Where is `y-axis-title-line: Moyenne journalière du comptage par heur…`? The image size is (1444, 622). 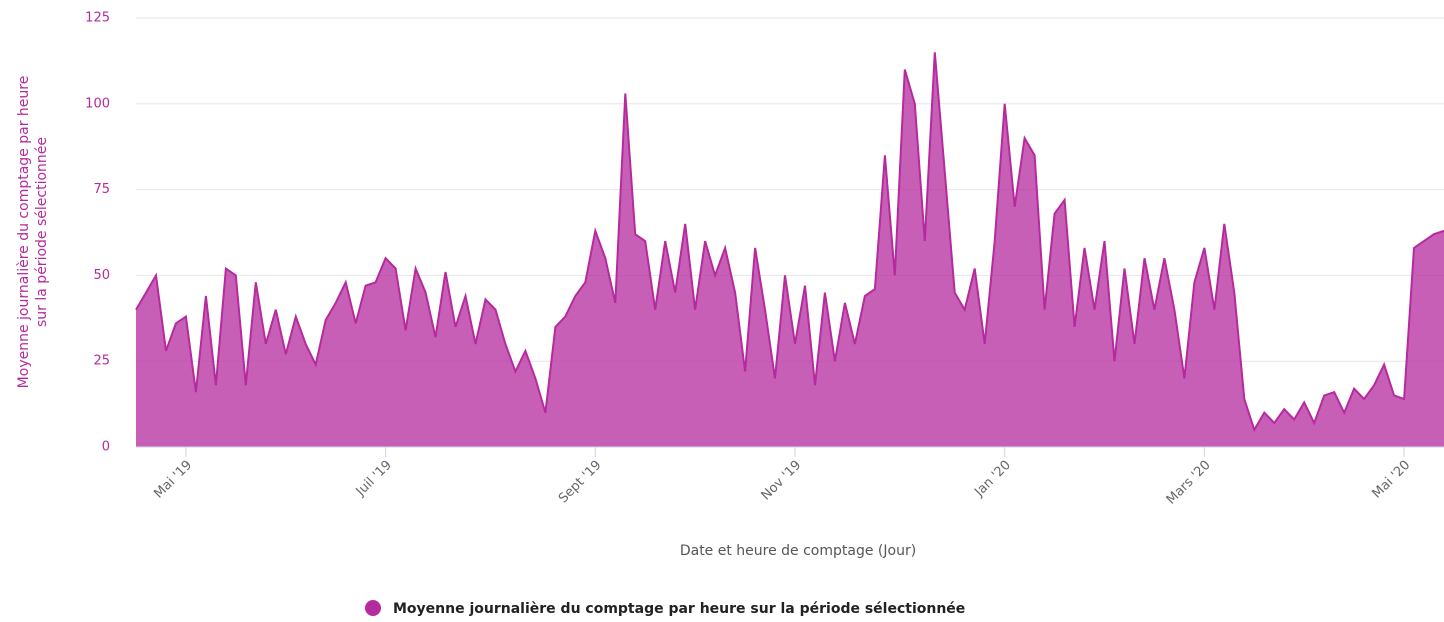 y-axis-title-line: Moyenne journalière du comptage par heur… is located at coordinates (24, 232).